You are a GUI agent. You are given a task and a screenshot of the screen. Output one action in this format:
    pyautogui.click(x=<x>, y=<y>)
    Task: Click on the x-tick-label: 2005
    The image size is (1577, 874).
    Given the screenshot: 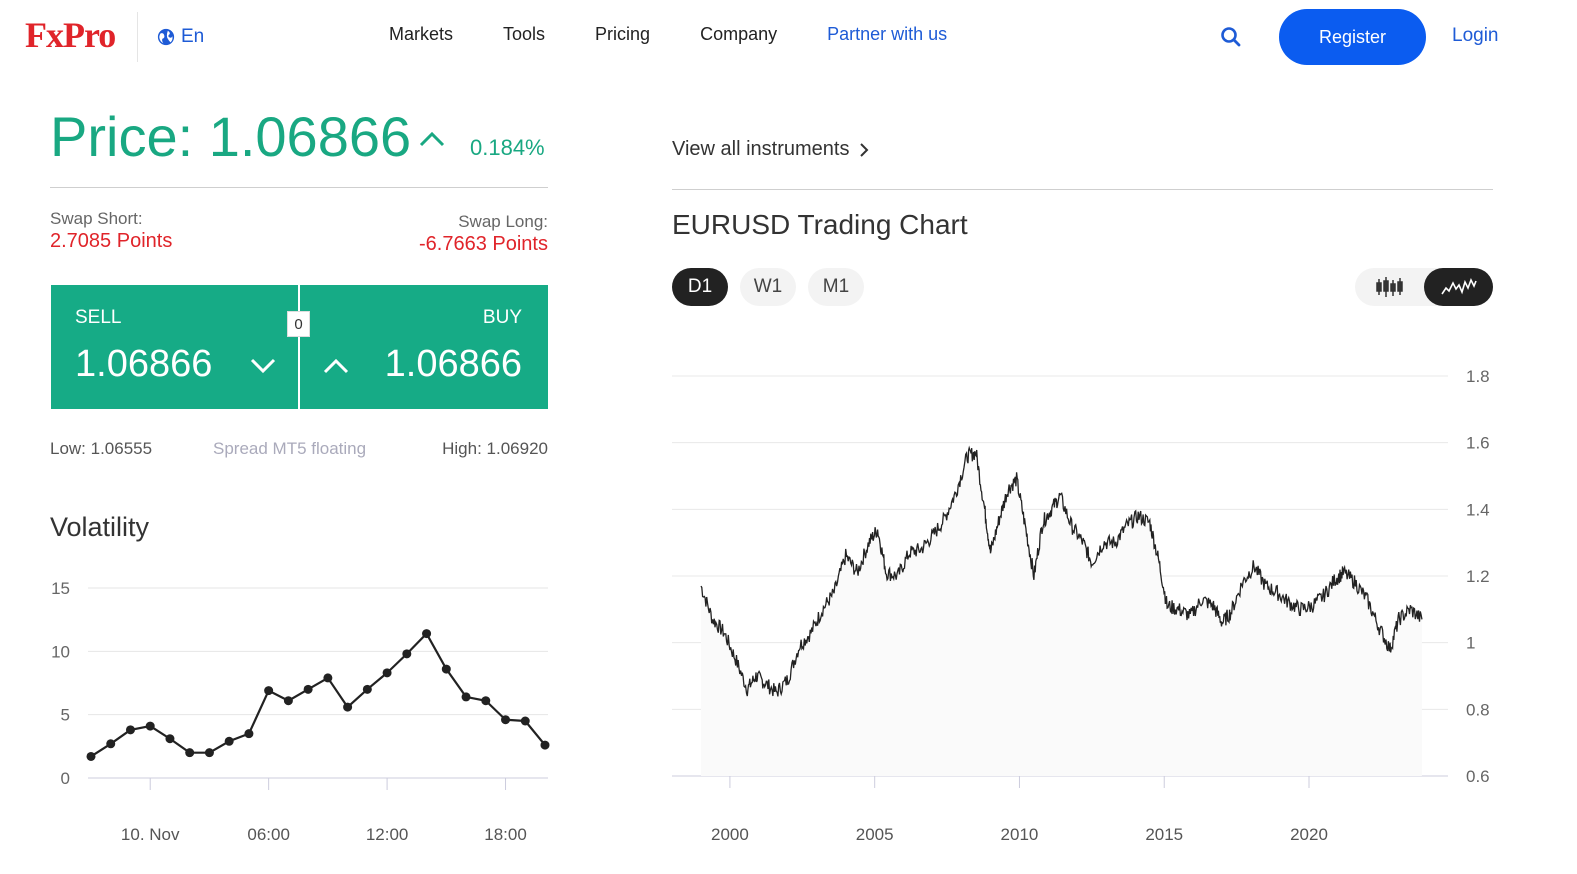 What is the action you would take?
    pyautogui.click(x=875, y=834)
    